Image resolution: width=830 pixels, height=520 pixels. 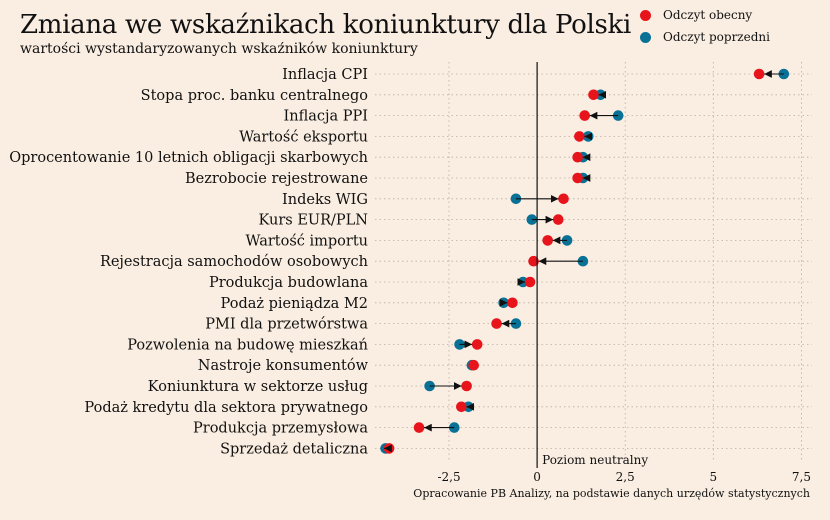 I want to click on legend-item-current: Odczyt obecny, so click(x=705, y=15).